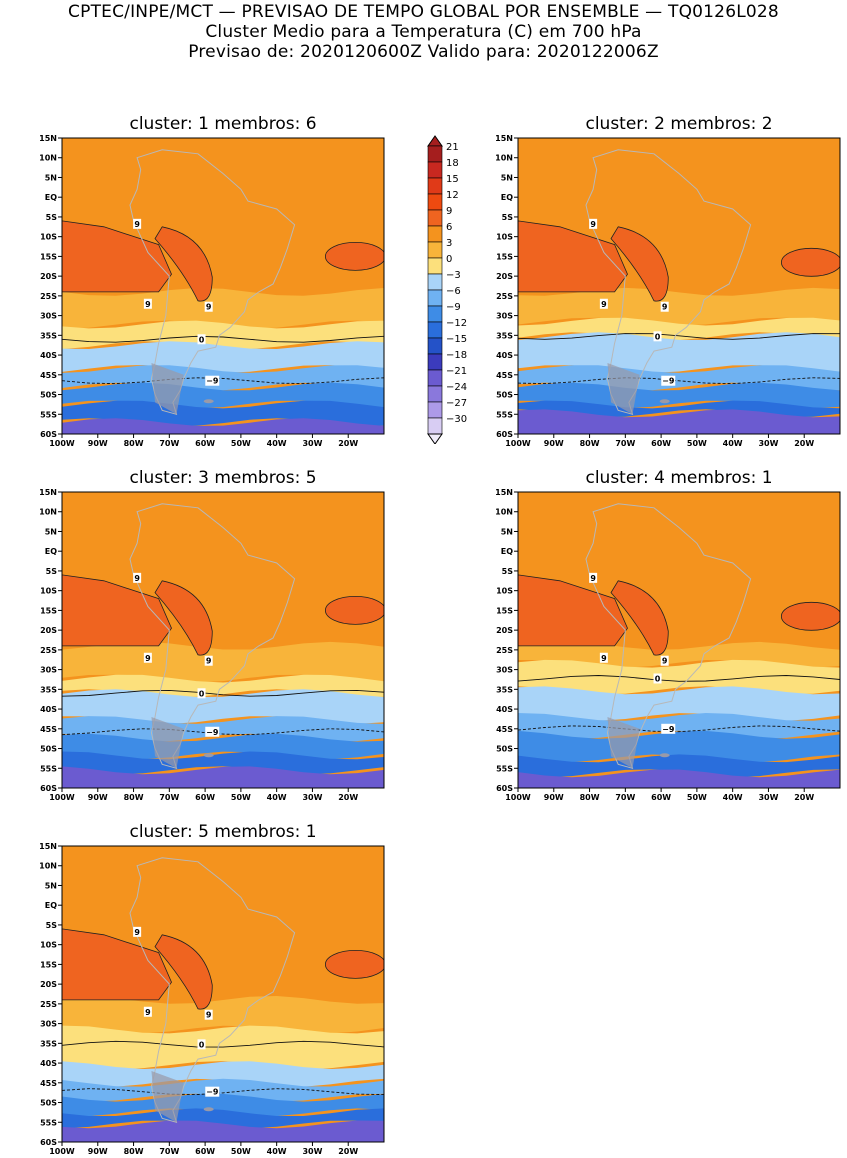 Image resolution: width=847 pixels, height=1158 pixels. What do you see at coordinates (48, 512) in the screenshot?
I see `lat-tick-label: 10N` at bounding box center [48, 512].